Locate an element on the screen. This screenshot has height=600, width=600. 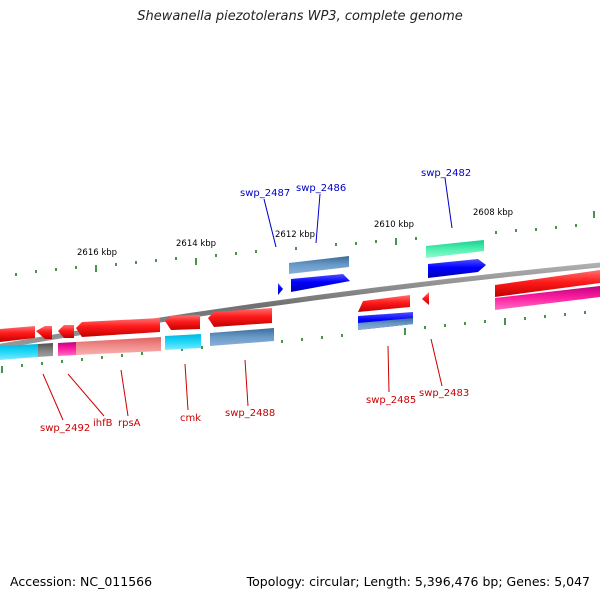
scale-ticks-outer is located at coordinates (305, 243).